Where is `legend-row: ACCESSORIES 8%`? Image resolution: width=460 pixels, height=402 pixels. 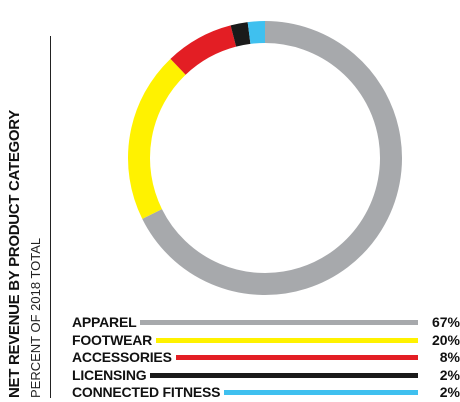
legend-row: ACCESSORIES 8% is located at coordinates (266, 357).